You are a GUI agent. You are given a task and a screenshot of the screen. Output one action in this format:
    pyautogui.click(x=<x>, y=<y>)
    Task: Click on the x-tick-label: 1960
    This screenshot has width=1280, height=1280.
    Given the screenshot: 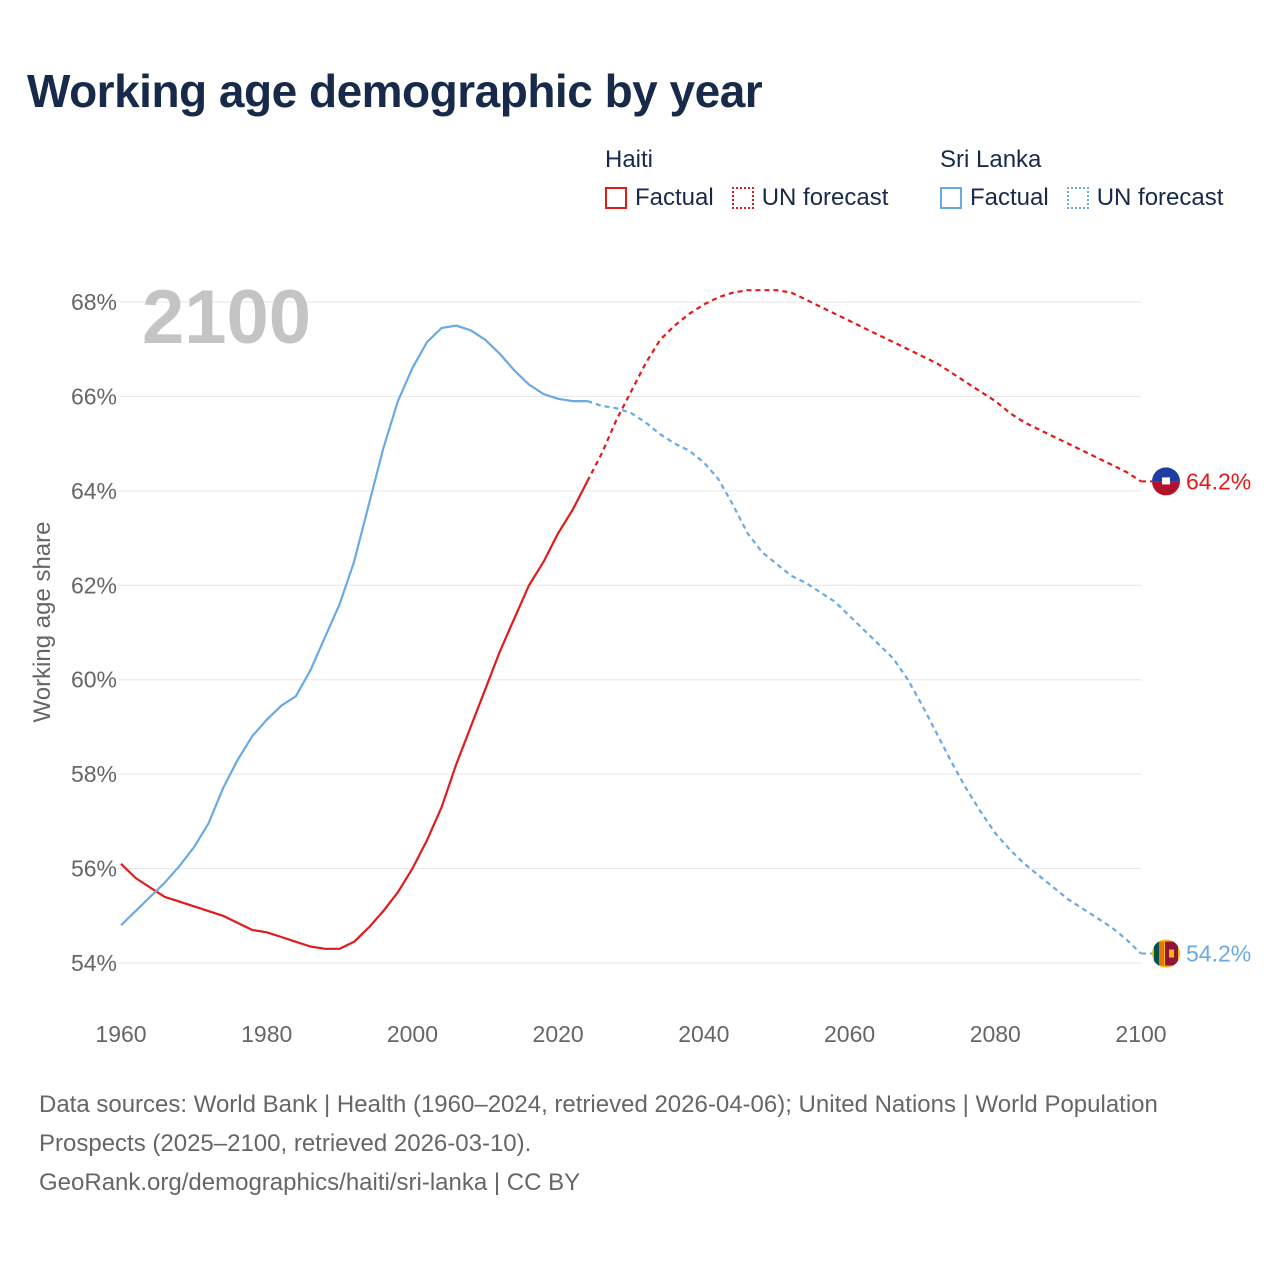 What is the action you would take?
    pyautogui.click(x=120, y=1034)
    